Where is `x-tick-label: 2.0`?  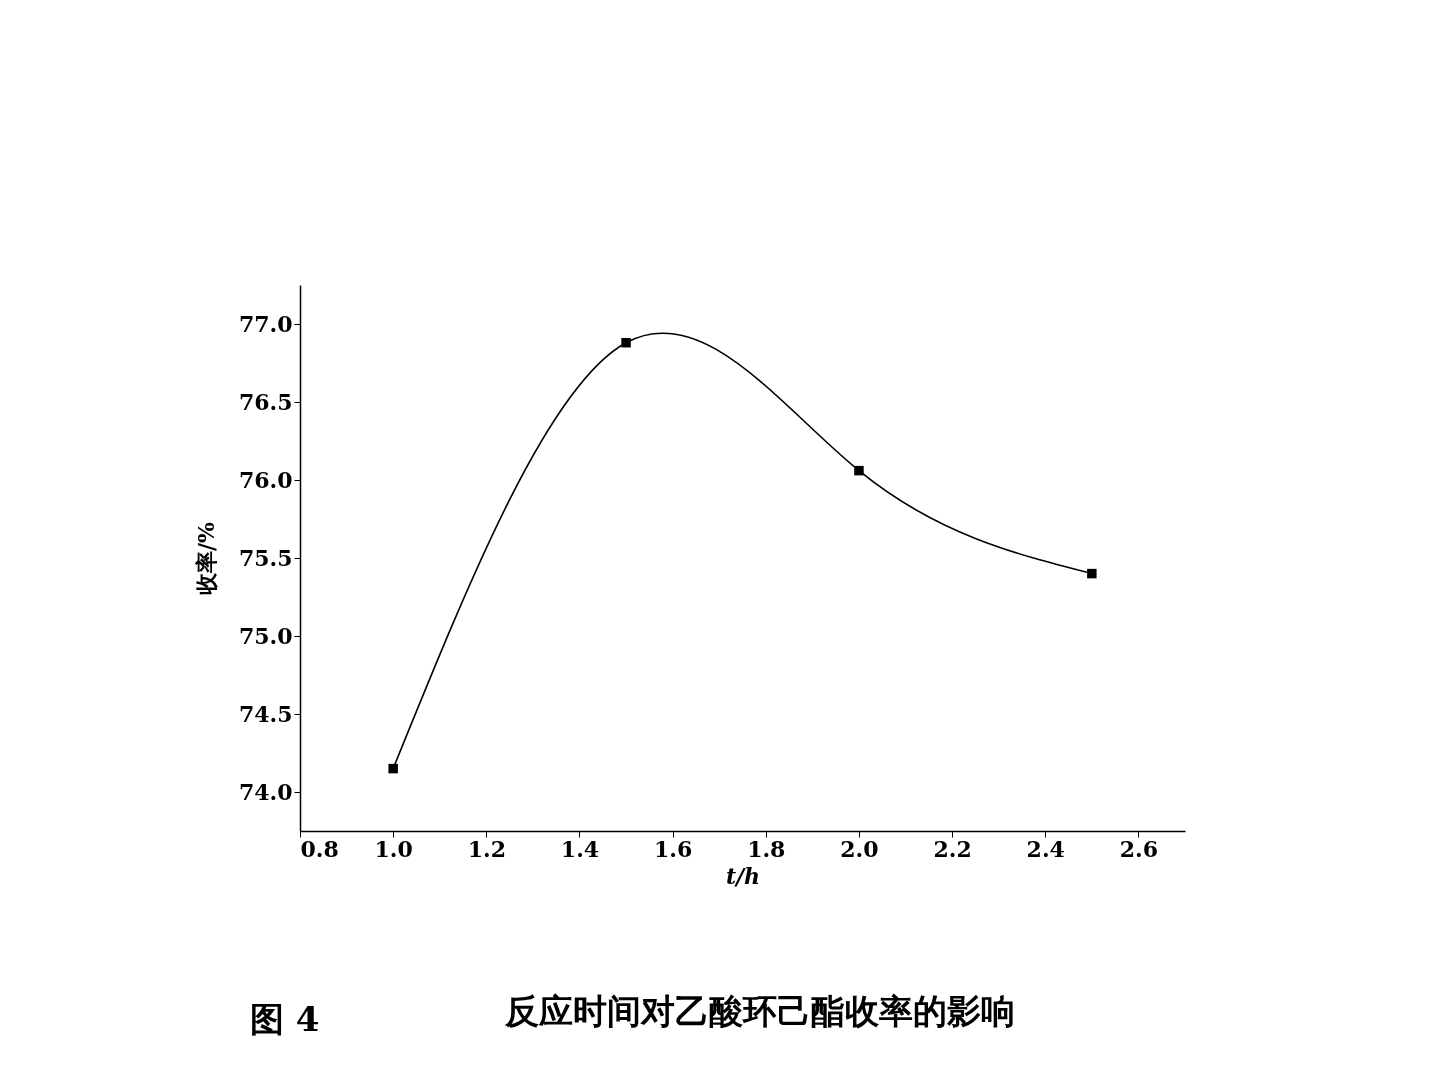 x-tick-label: 2.0 is located at coordinates (859, 848).